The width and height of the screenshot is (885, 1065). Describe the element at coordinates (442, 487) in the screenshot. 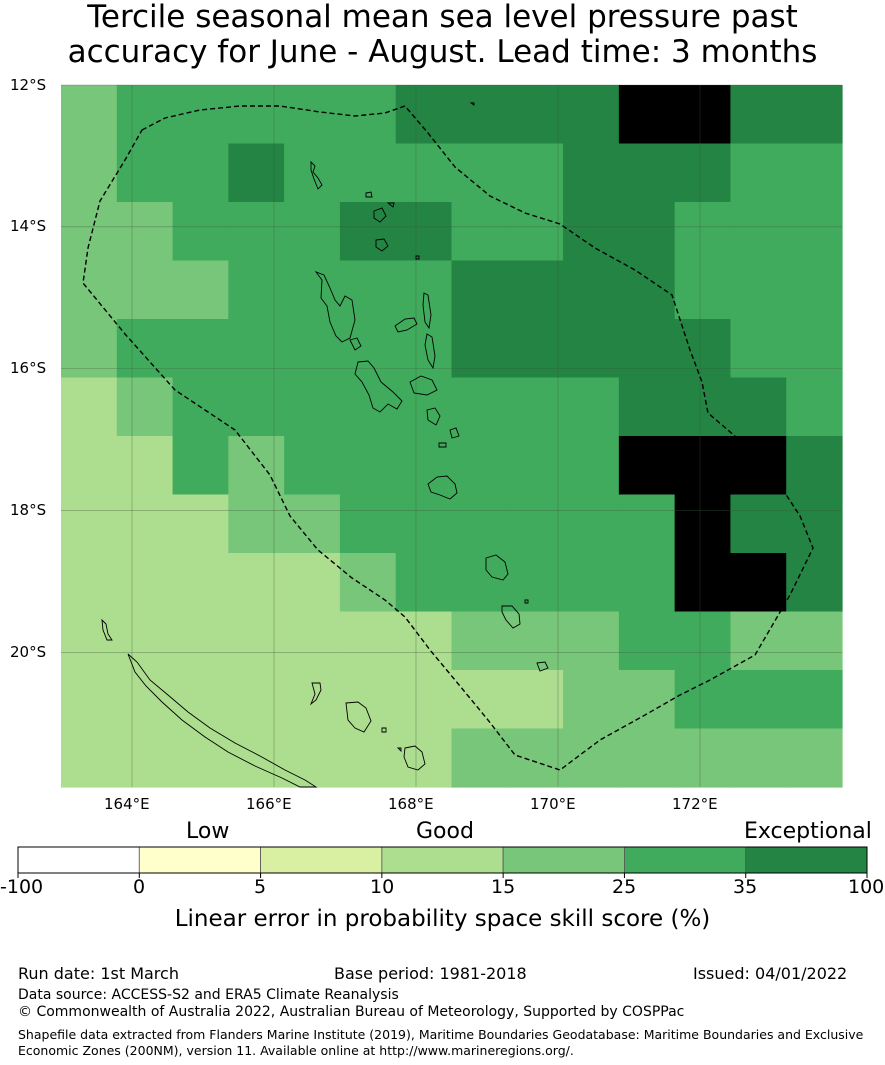

I see `island-efate` at that location.